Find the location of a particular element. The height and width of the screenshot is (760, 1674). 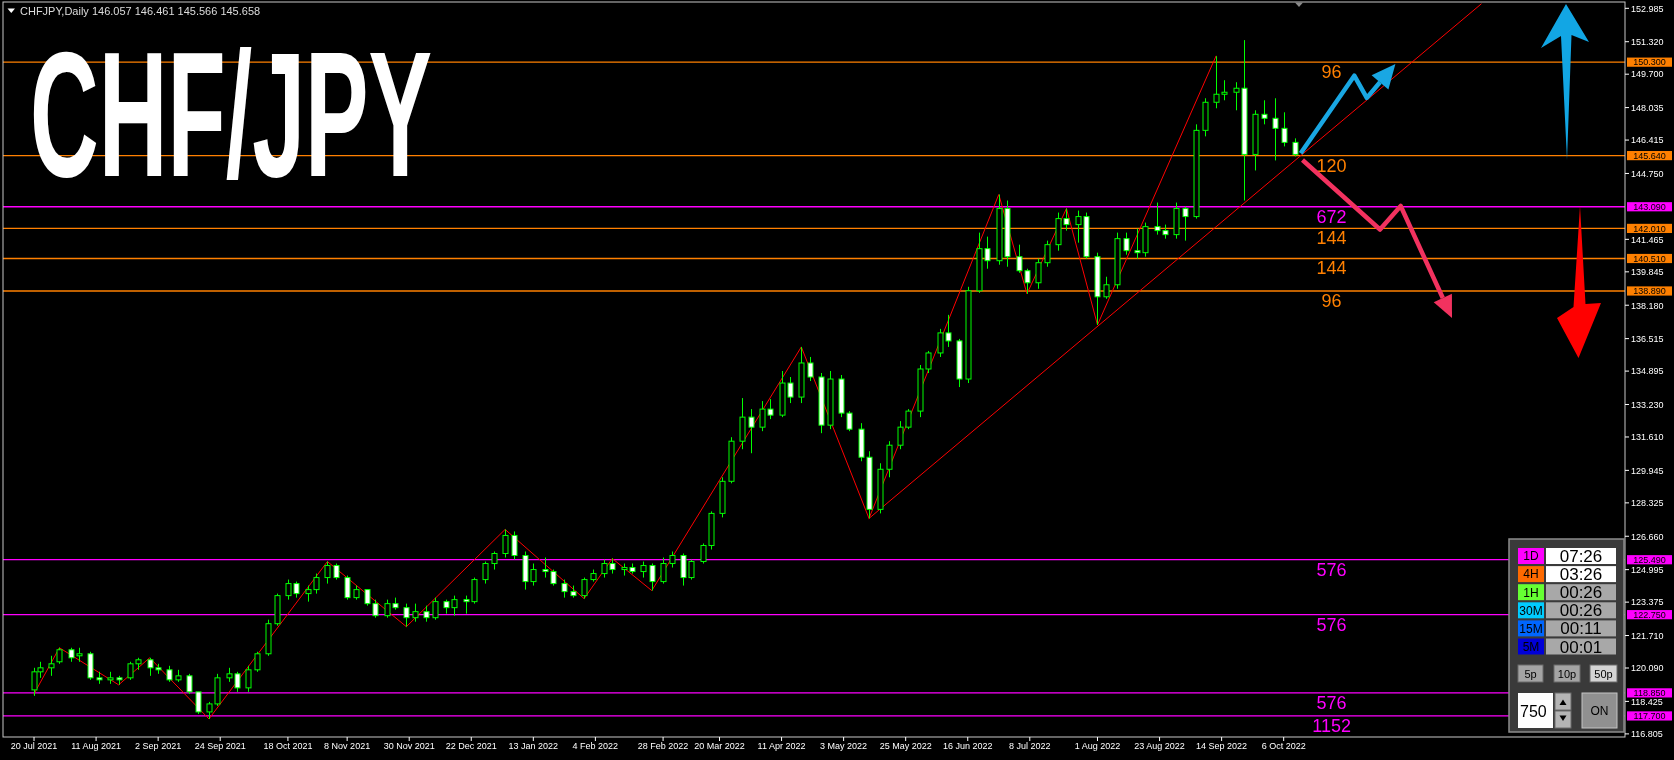

y-tick-label: 151.320 is located at coordinates (1647, 42).